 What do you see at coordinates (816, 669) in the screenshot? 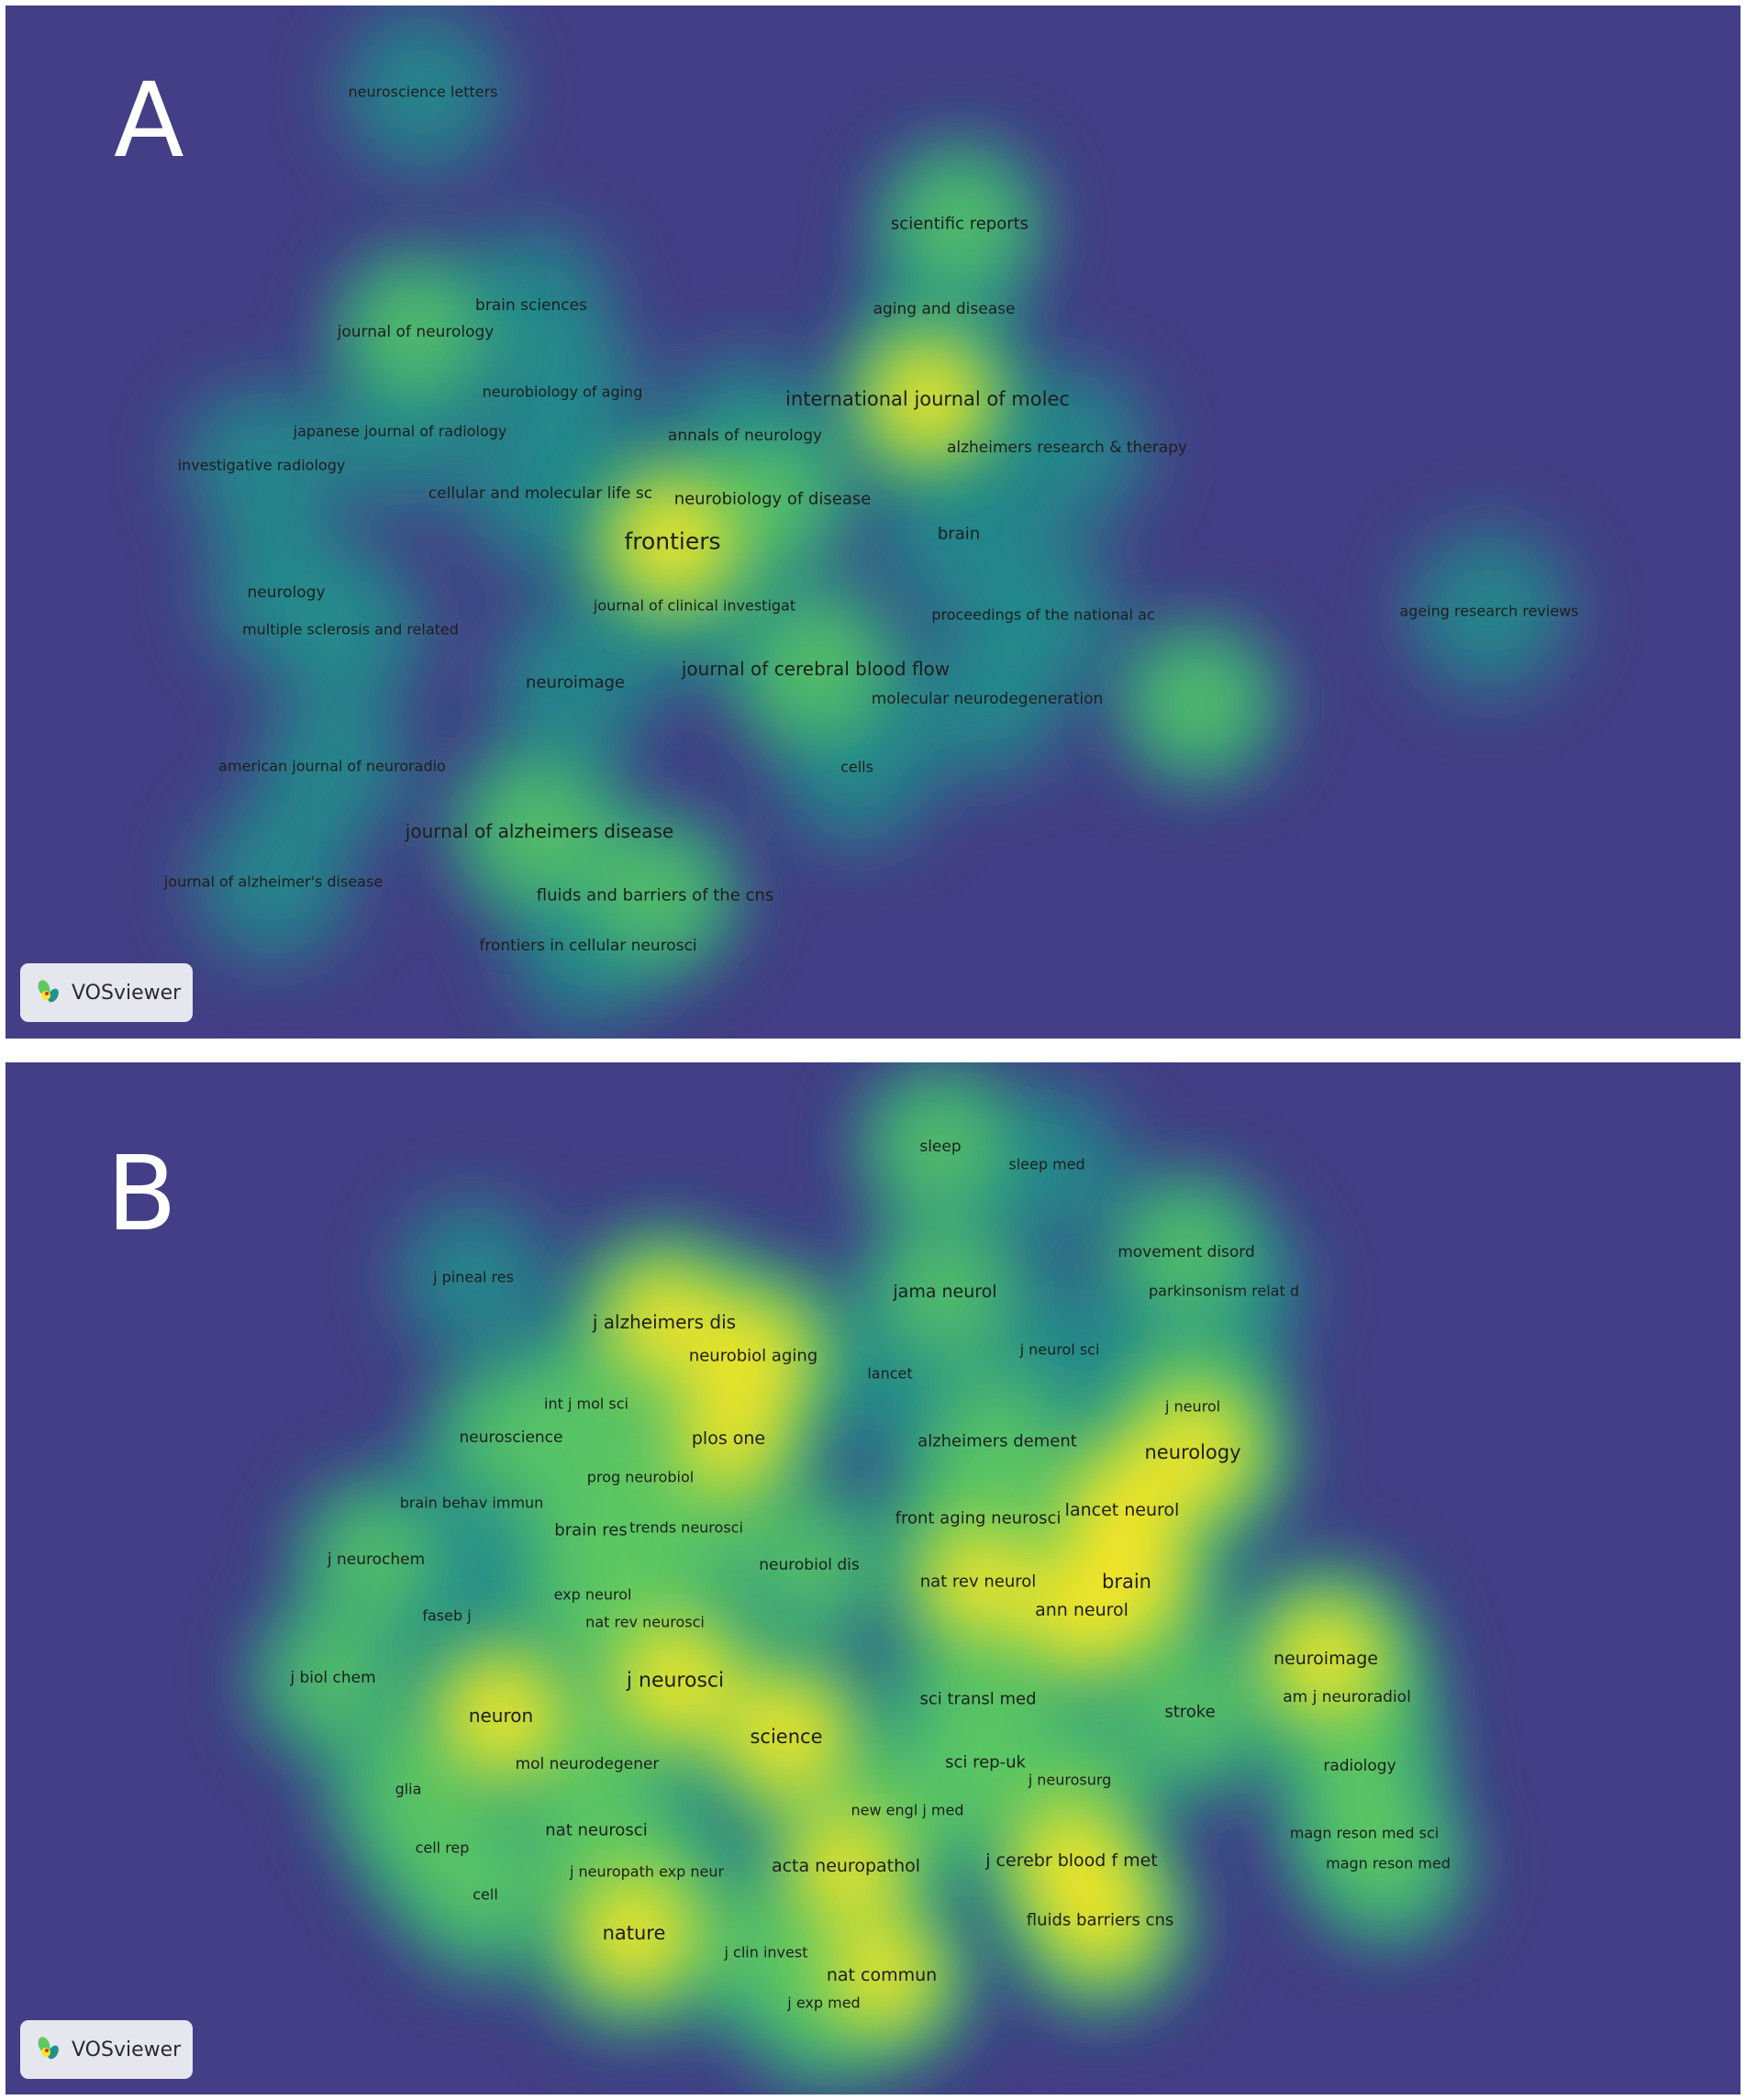
I see `journal-label: journal of cerebral blood flow` at bounding box center [816, 669].